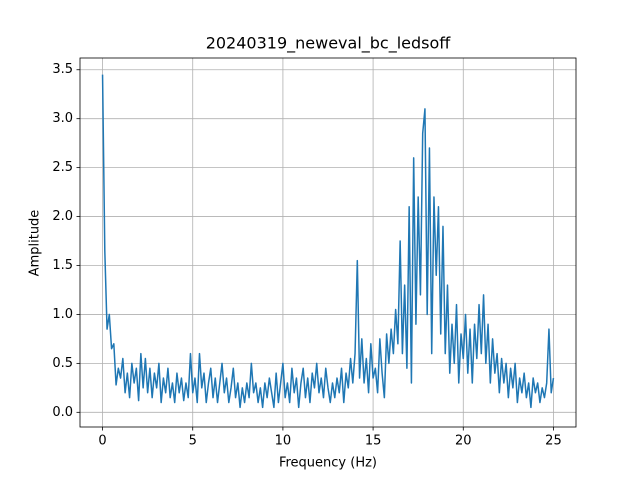 This screenshot has height=480, width=640. I want to click on chart-title: 20240319_neweval_bc_ledsoff, so click(329, 44).